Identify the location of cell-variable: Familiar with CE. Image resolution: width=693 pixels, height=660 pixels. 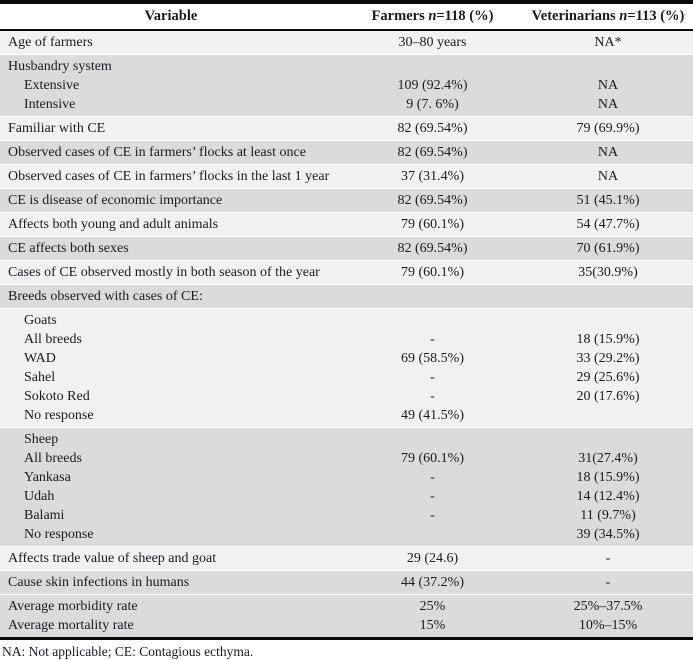
(171, 128).